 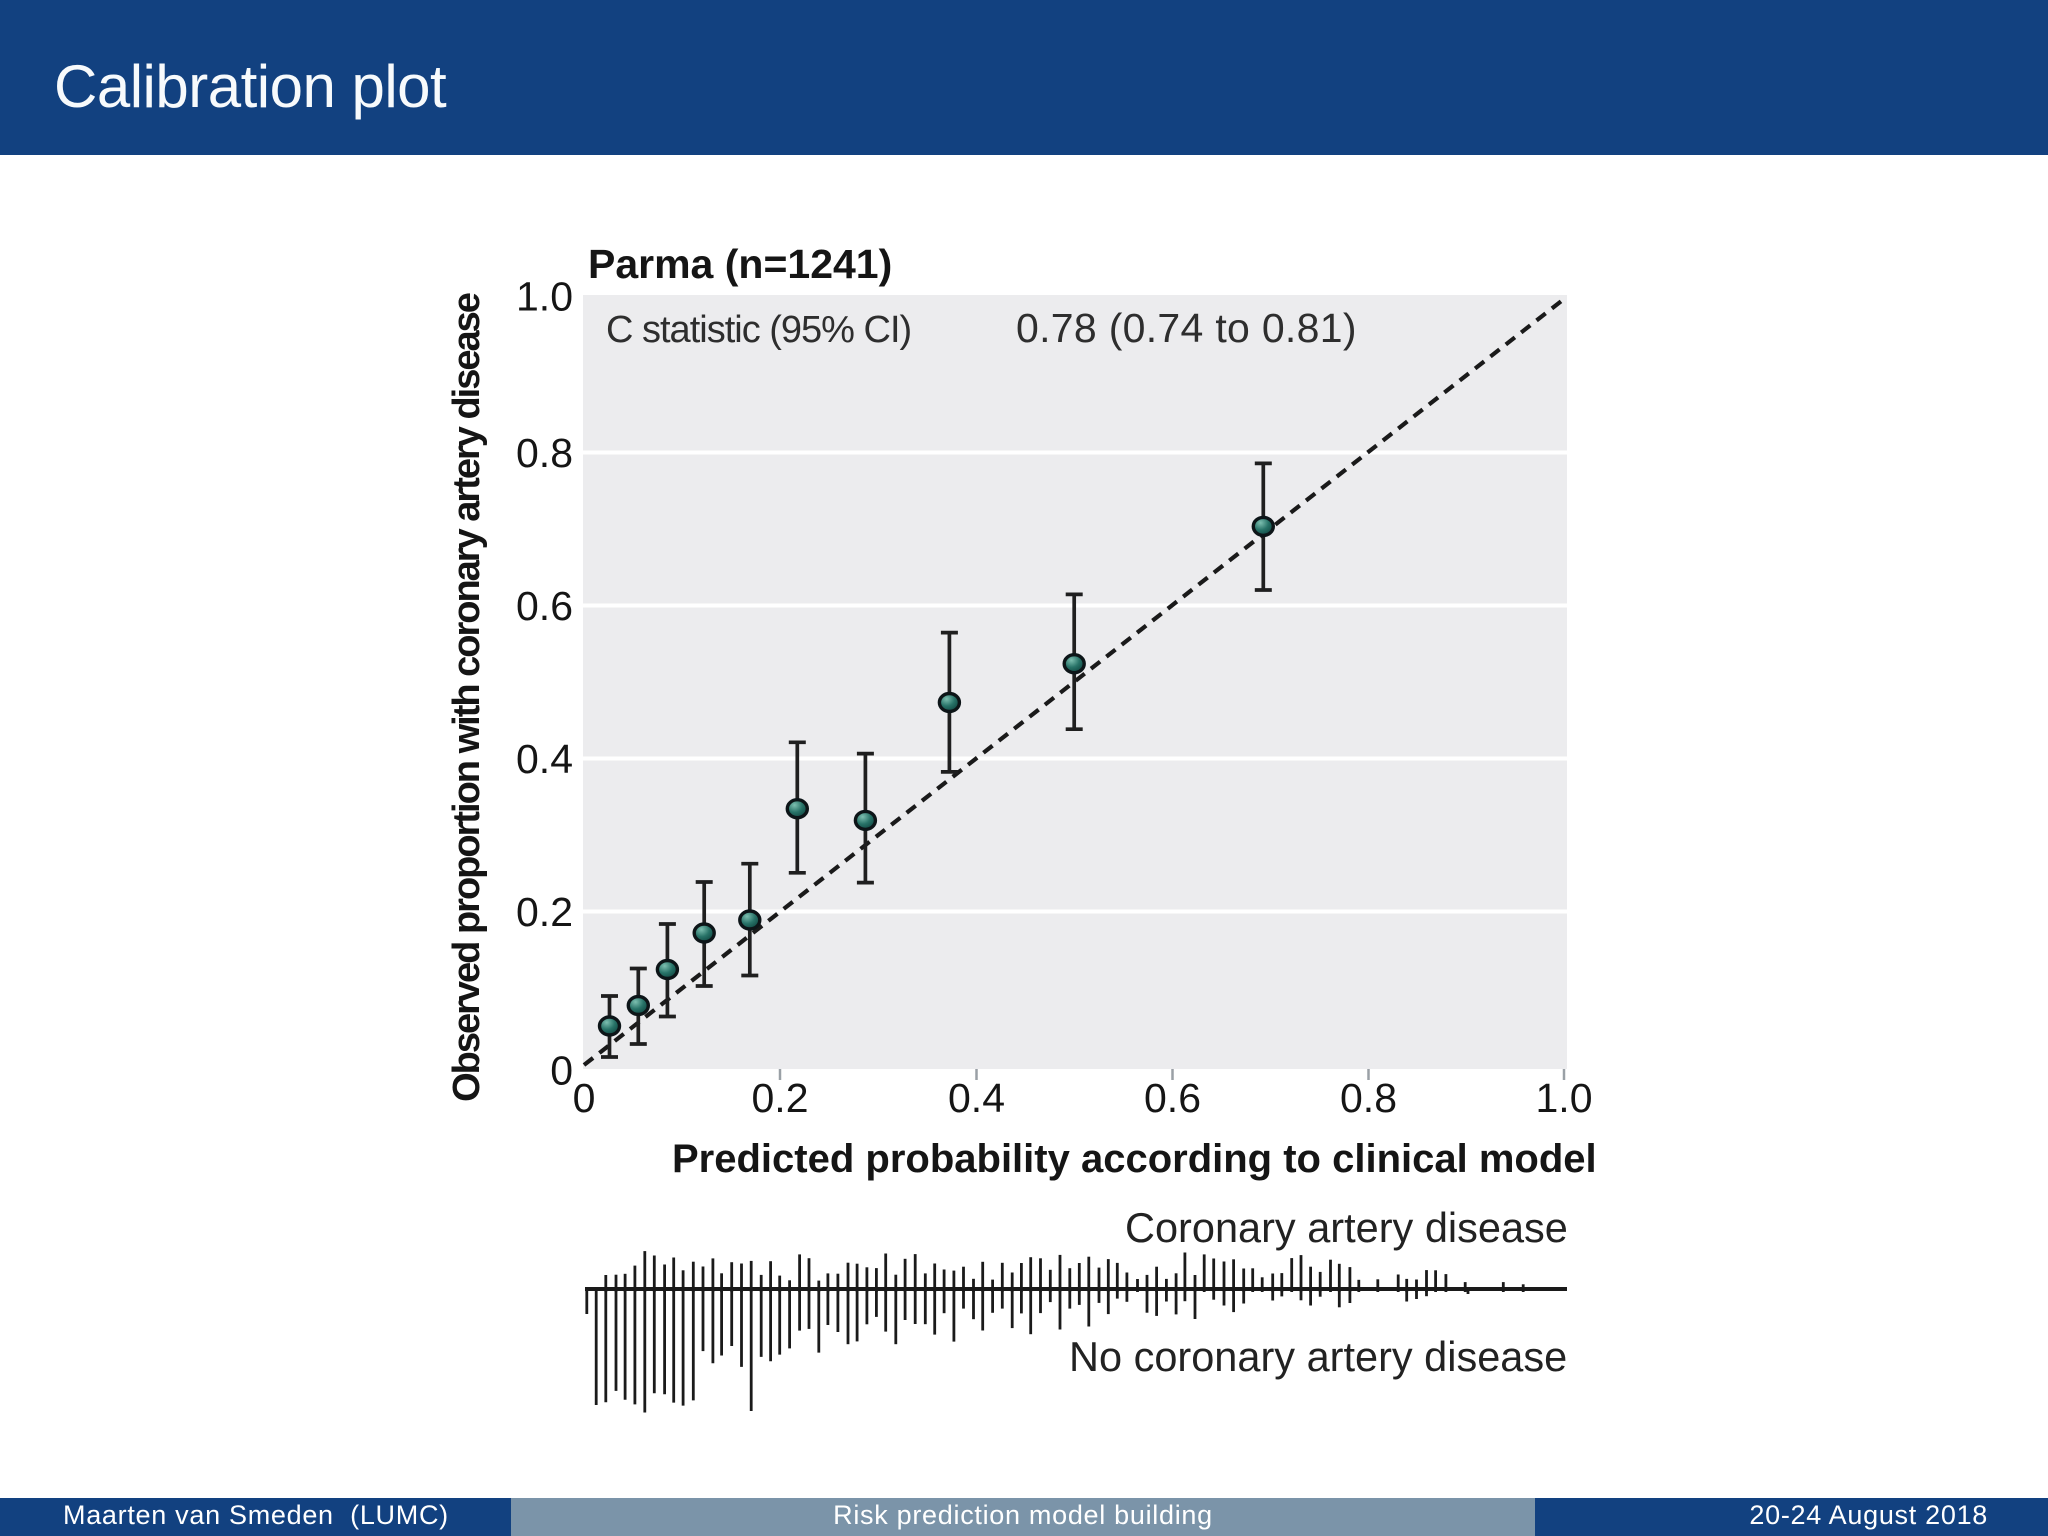 What do you see at coordinates (740, 264) in the screenshot?
I see `svg-text: Parma (n=1241)` at bounding box center [740, 264].